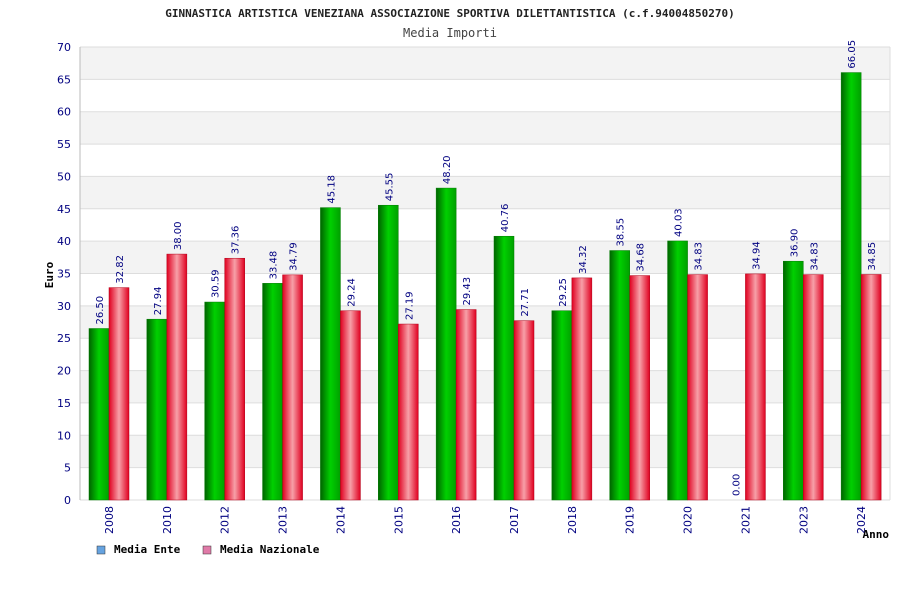 This screenshot has width=900, height=600. I want to click on bar-media-nazionale-2016, so click(466, 405).